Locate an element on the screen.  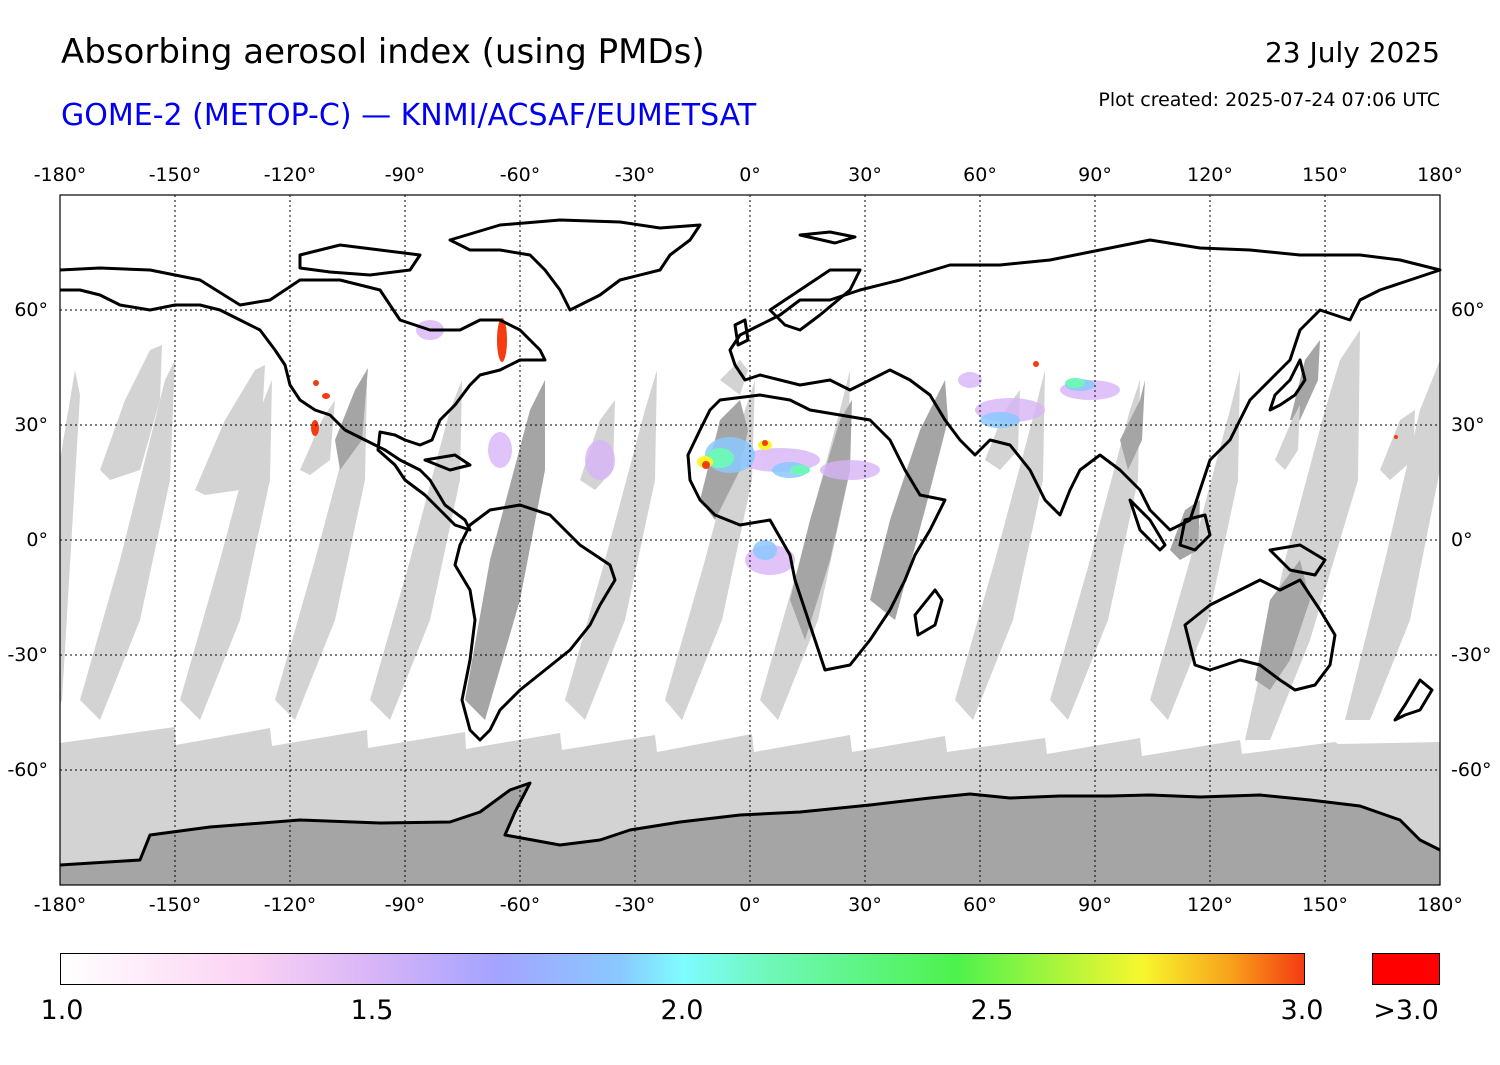
lon-tick-bottom: 60° is located at coordinates (980, 905).